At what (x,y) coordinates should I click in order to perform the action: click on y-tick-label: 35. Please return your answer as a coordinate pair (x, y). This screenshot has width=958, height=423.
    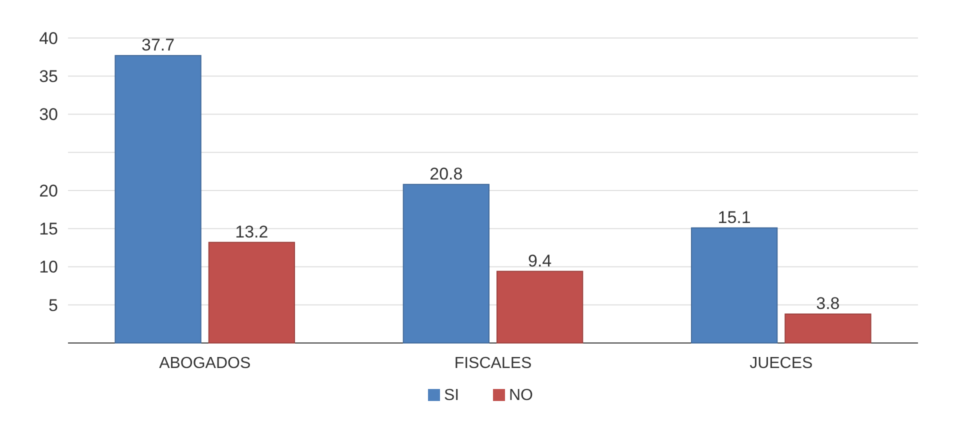
    Looking at the image, I should click on (48, 76).